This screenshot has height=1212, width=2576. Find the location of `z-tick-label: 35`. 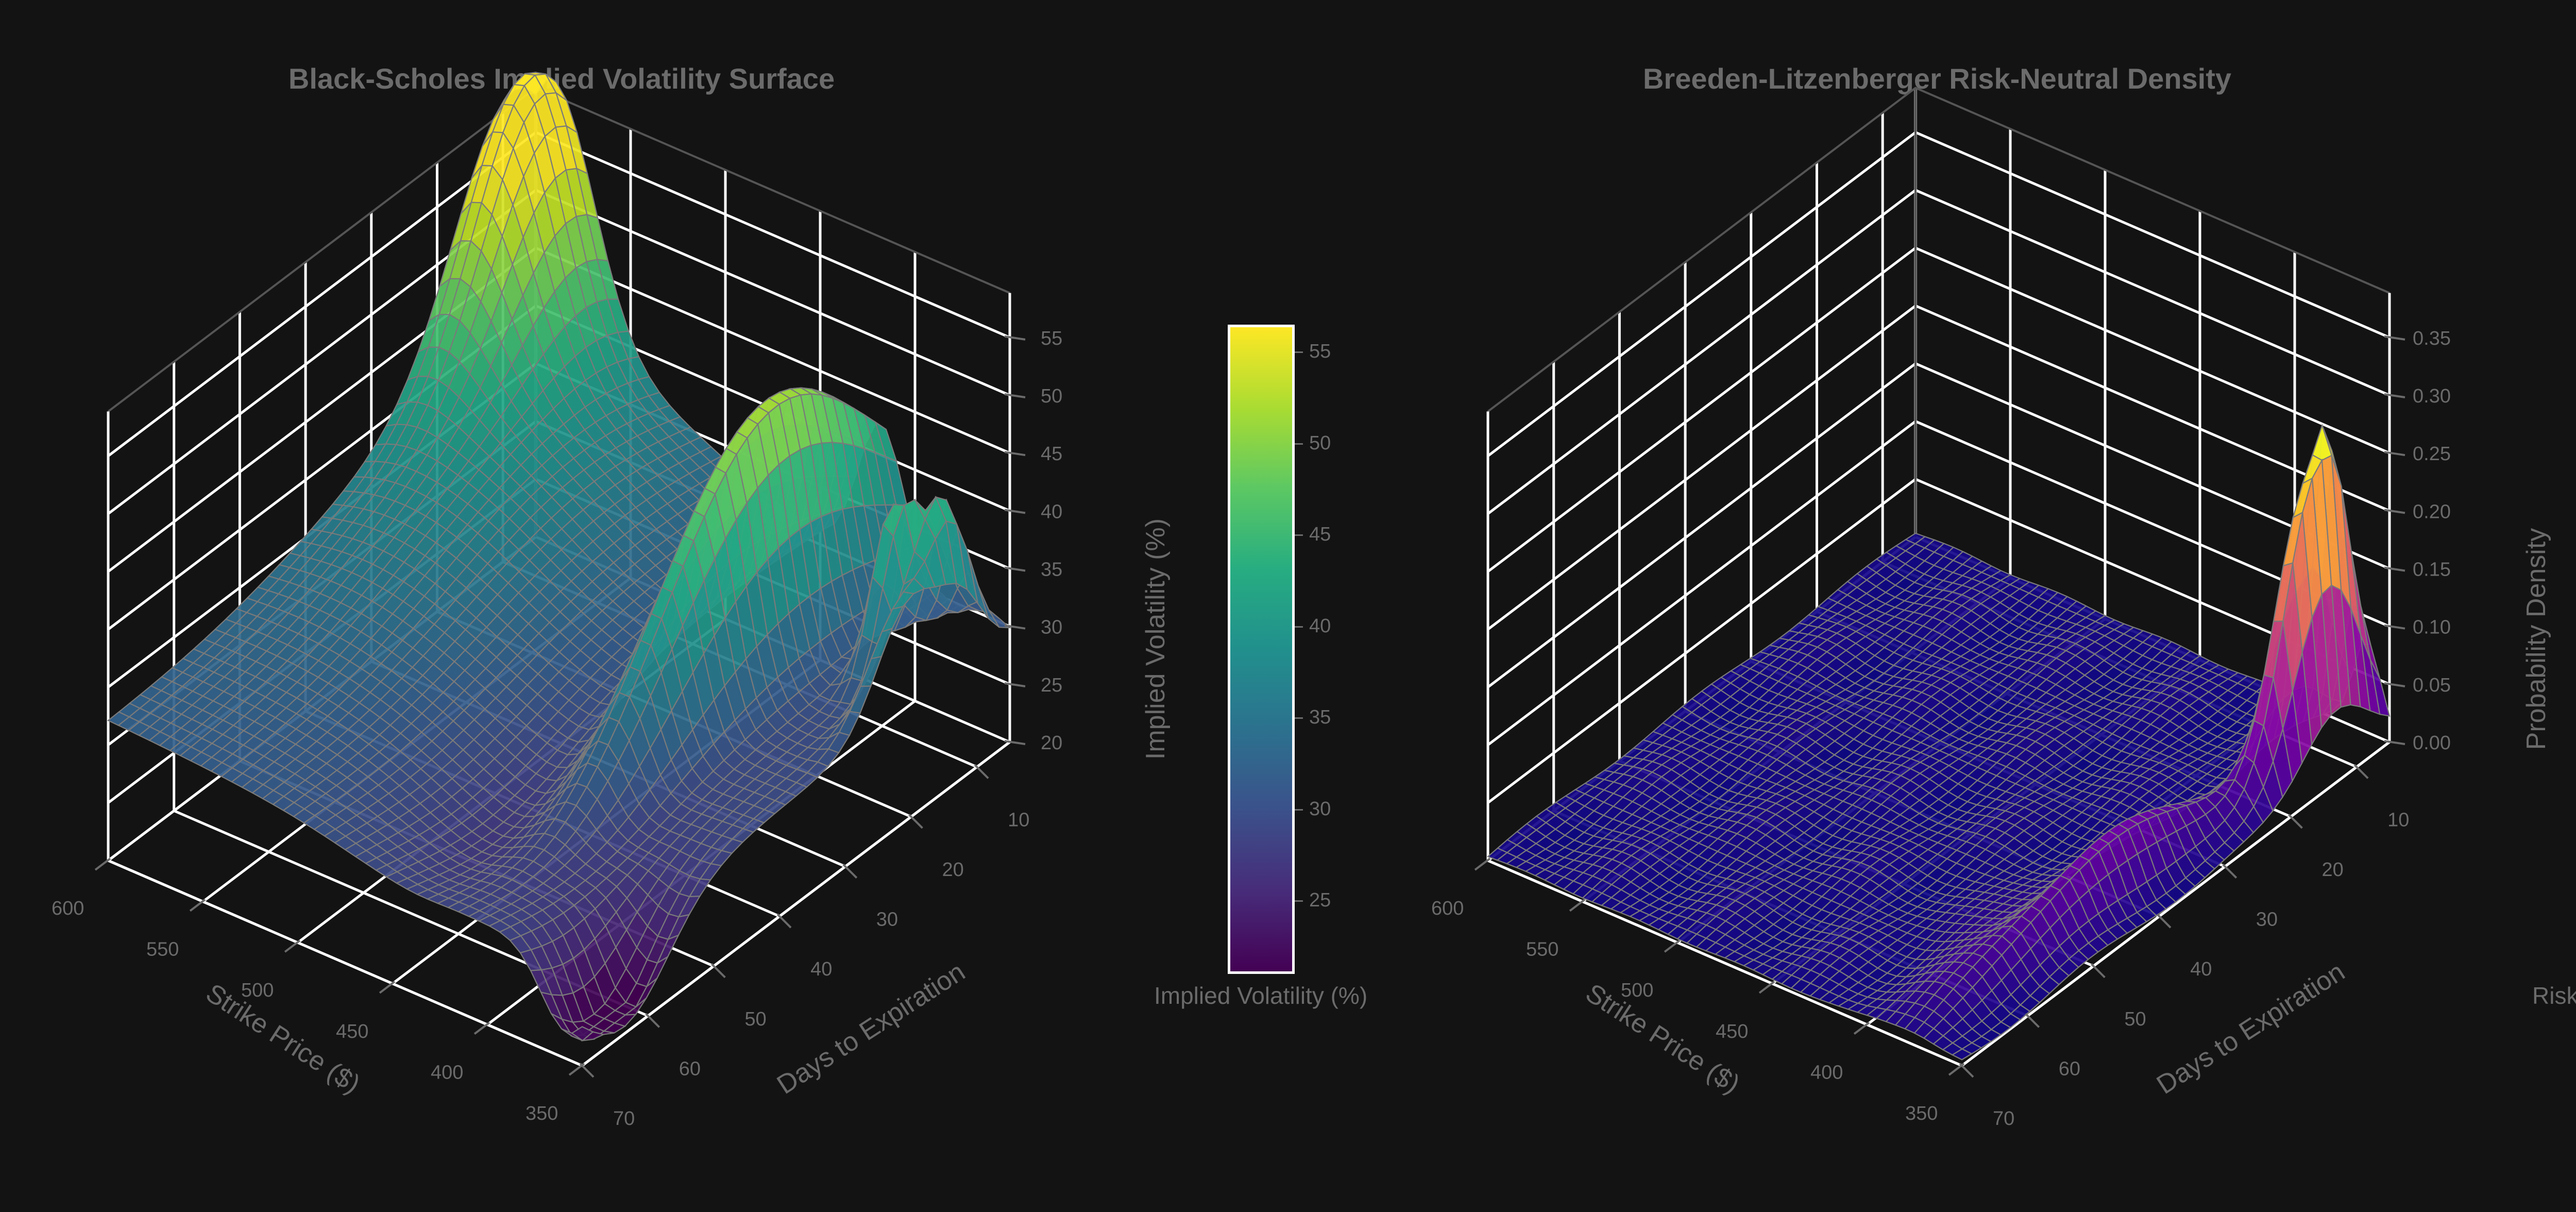

z-tick-label: 35 is located at coordinates (1051, 570).